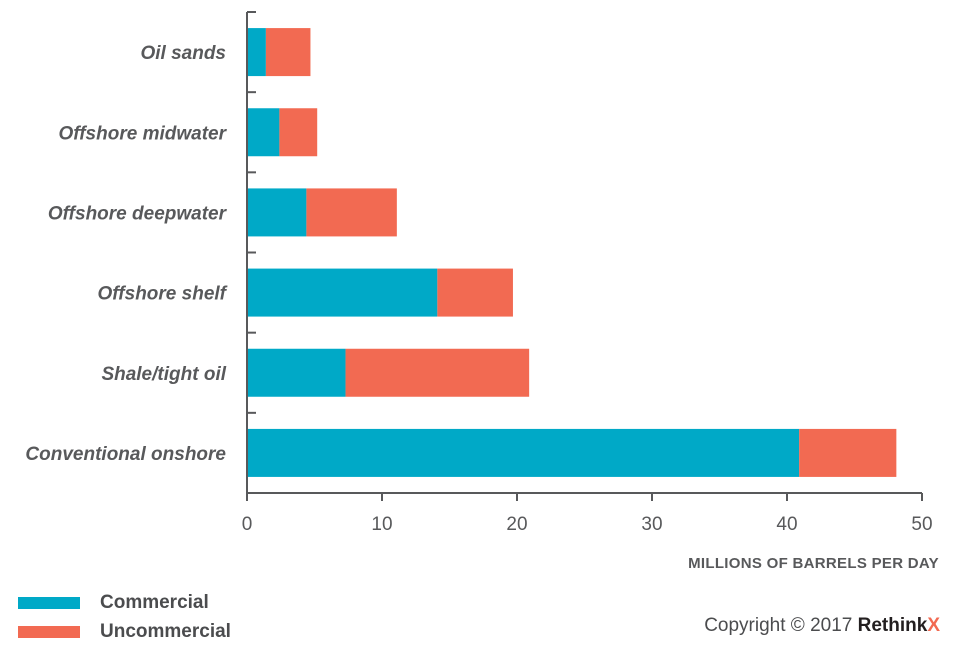 The height and width of the screenshot is (646, 960). I want to click on x-tick-label-2: 20, so click(516, 524).